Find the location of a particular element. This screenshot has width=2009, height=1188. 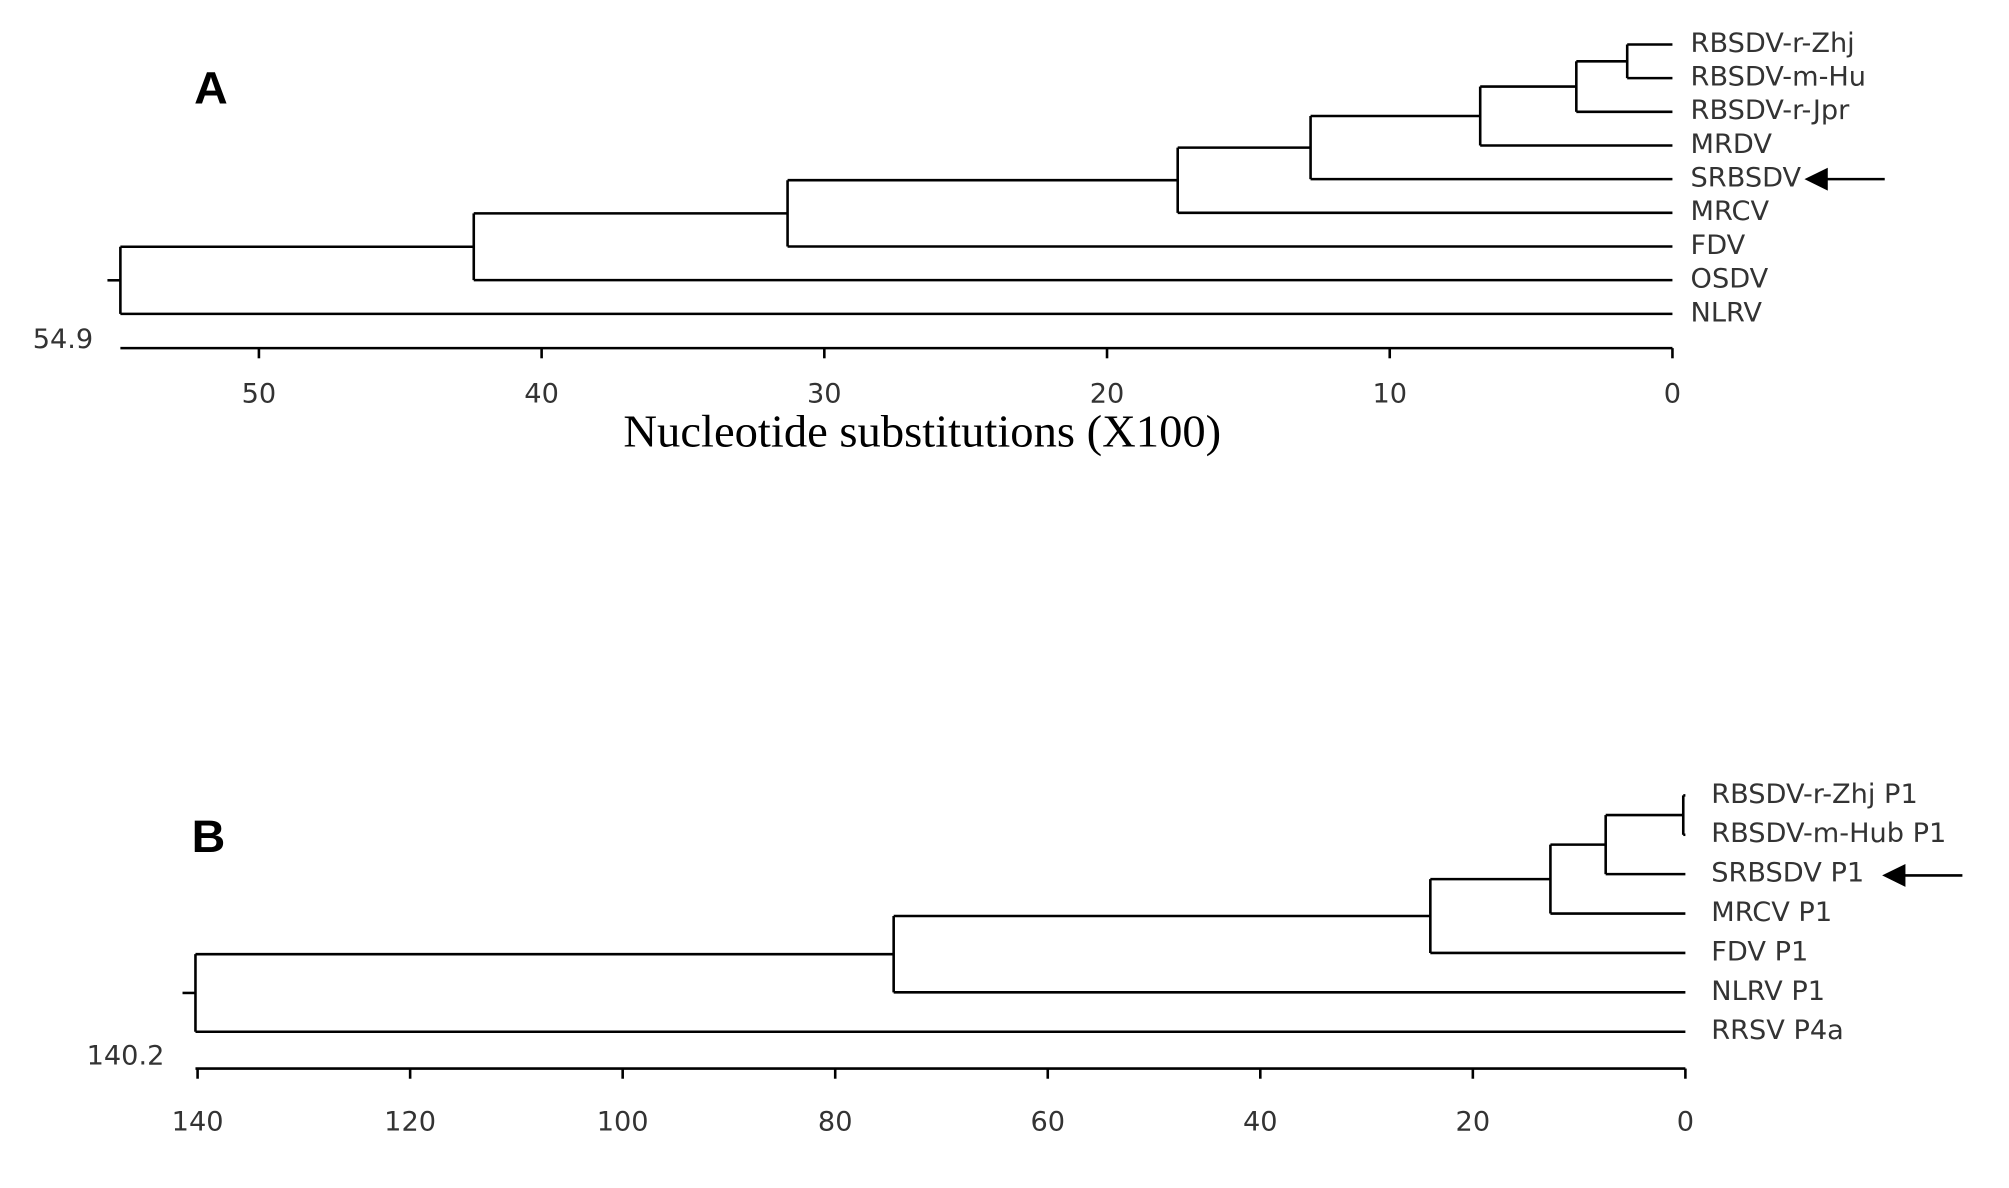

leaf-label: RBSDV-r-Zhj P1 is located at coordinates (1814, 794).